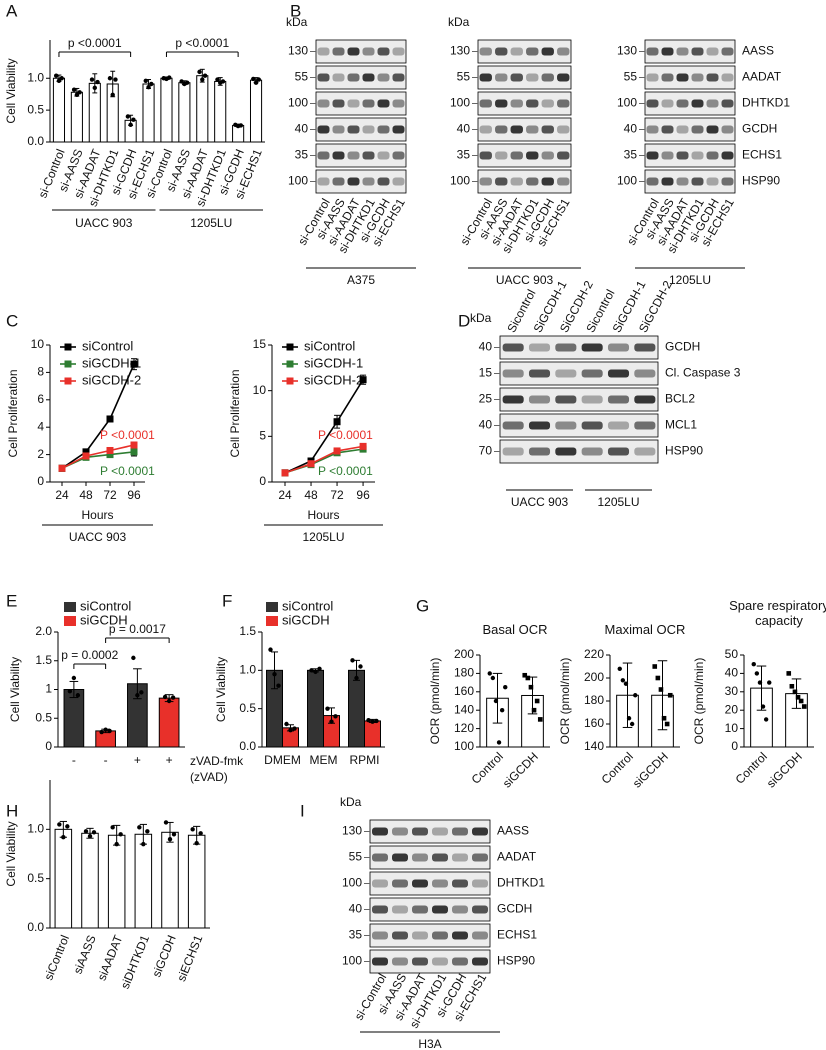  Describe the element at coordinates (202, 43) in the screenshot. I see `annotation: p <0.0001` at that location.